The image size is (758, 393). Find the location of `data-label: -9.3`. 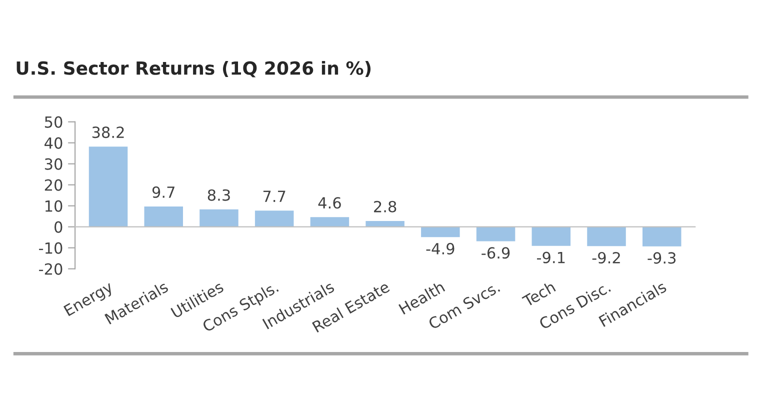

data-label: -9.3 is located at coordinates (662, 258).